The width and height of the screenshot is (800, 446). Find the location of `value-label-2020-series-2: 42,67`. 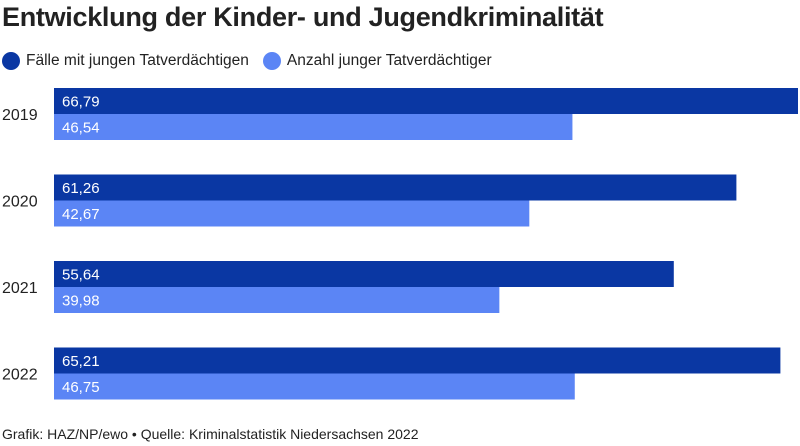

value-label-2020-series-2: 42,67 is located at coordinates (81, 214).